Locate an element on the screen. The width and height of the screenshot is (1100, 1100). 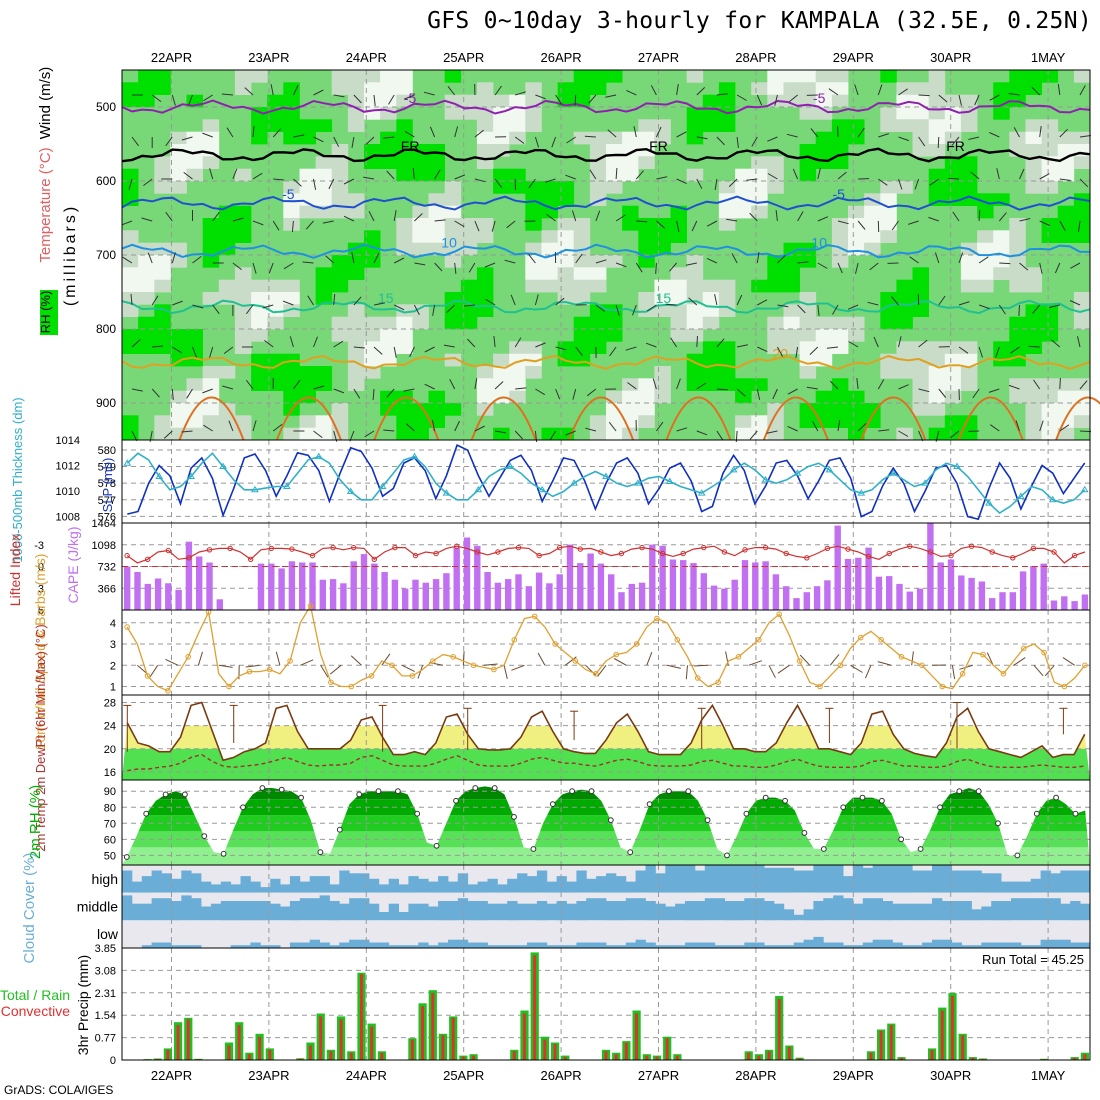
contour-label: 15 is located at coordinates (664, 298).